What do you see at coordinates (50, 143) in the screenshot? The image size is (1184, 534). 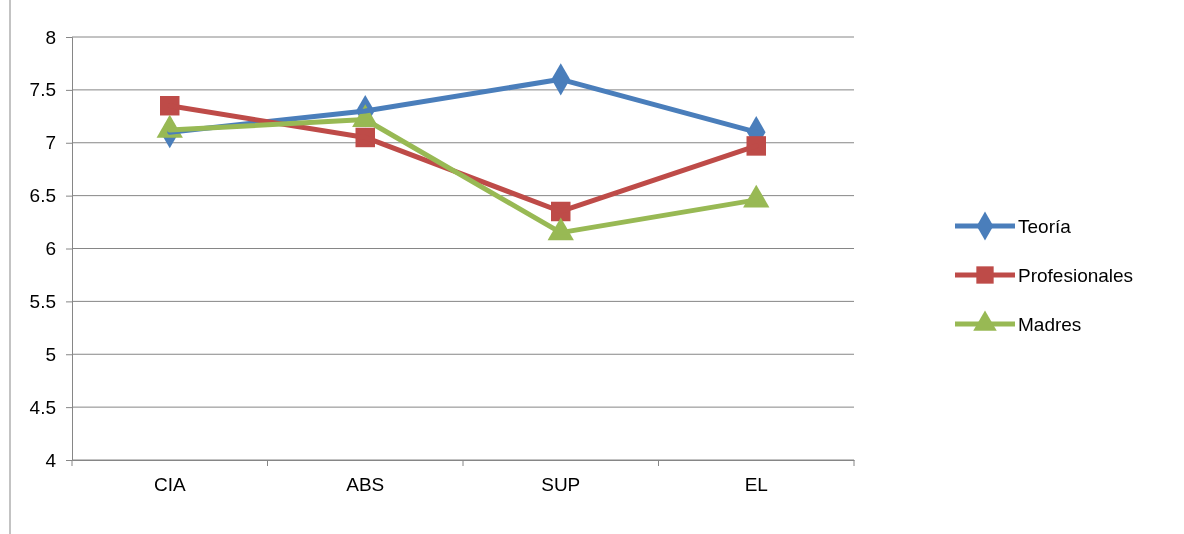 I see `y-tick-label: 7` at bounding box center [50, 143].